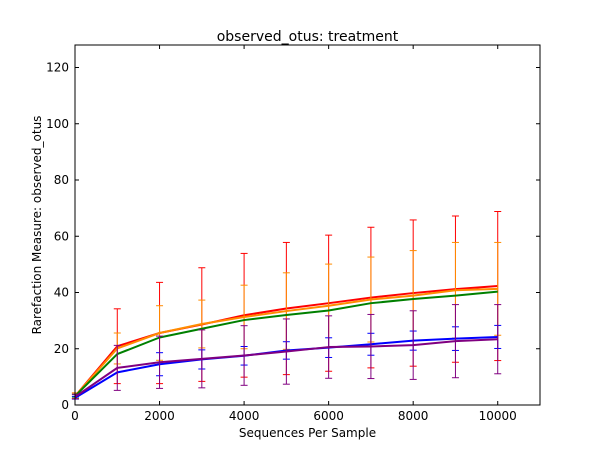 The image size is (600, 450). Describe the element at coordinates (328, 416) in the screenshot. I see `x-tick-label: 6000` at that location.